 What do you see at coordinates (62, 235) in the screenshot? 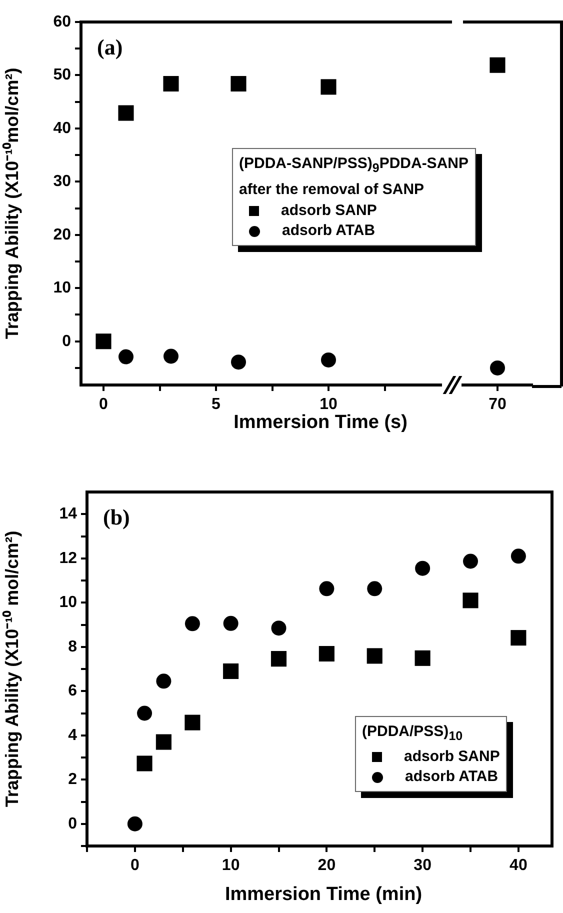
I see `y-tick-label: 20` at bounding box center [62, 235].